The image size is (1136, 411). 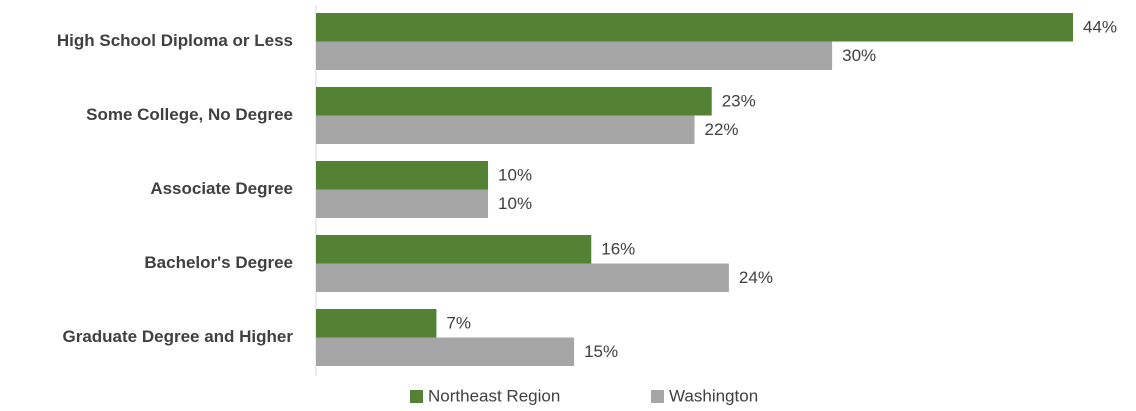 What do you see at coordinates (859, 55) in the screenshot?
I see `value-label: 30%` at bounding box center [859, 55].